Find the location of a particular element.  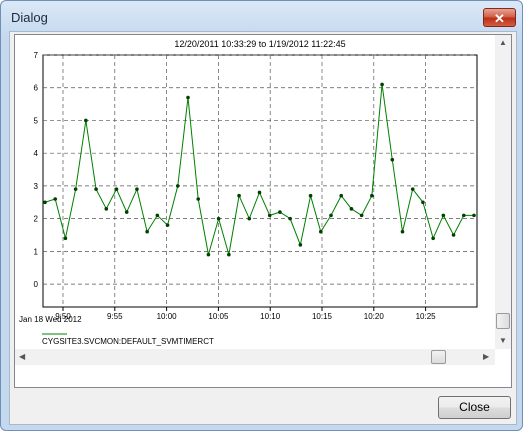

y-tick-label: 3 is located at coordinates (36, 186).